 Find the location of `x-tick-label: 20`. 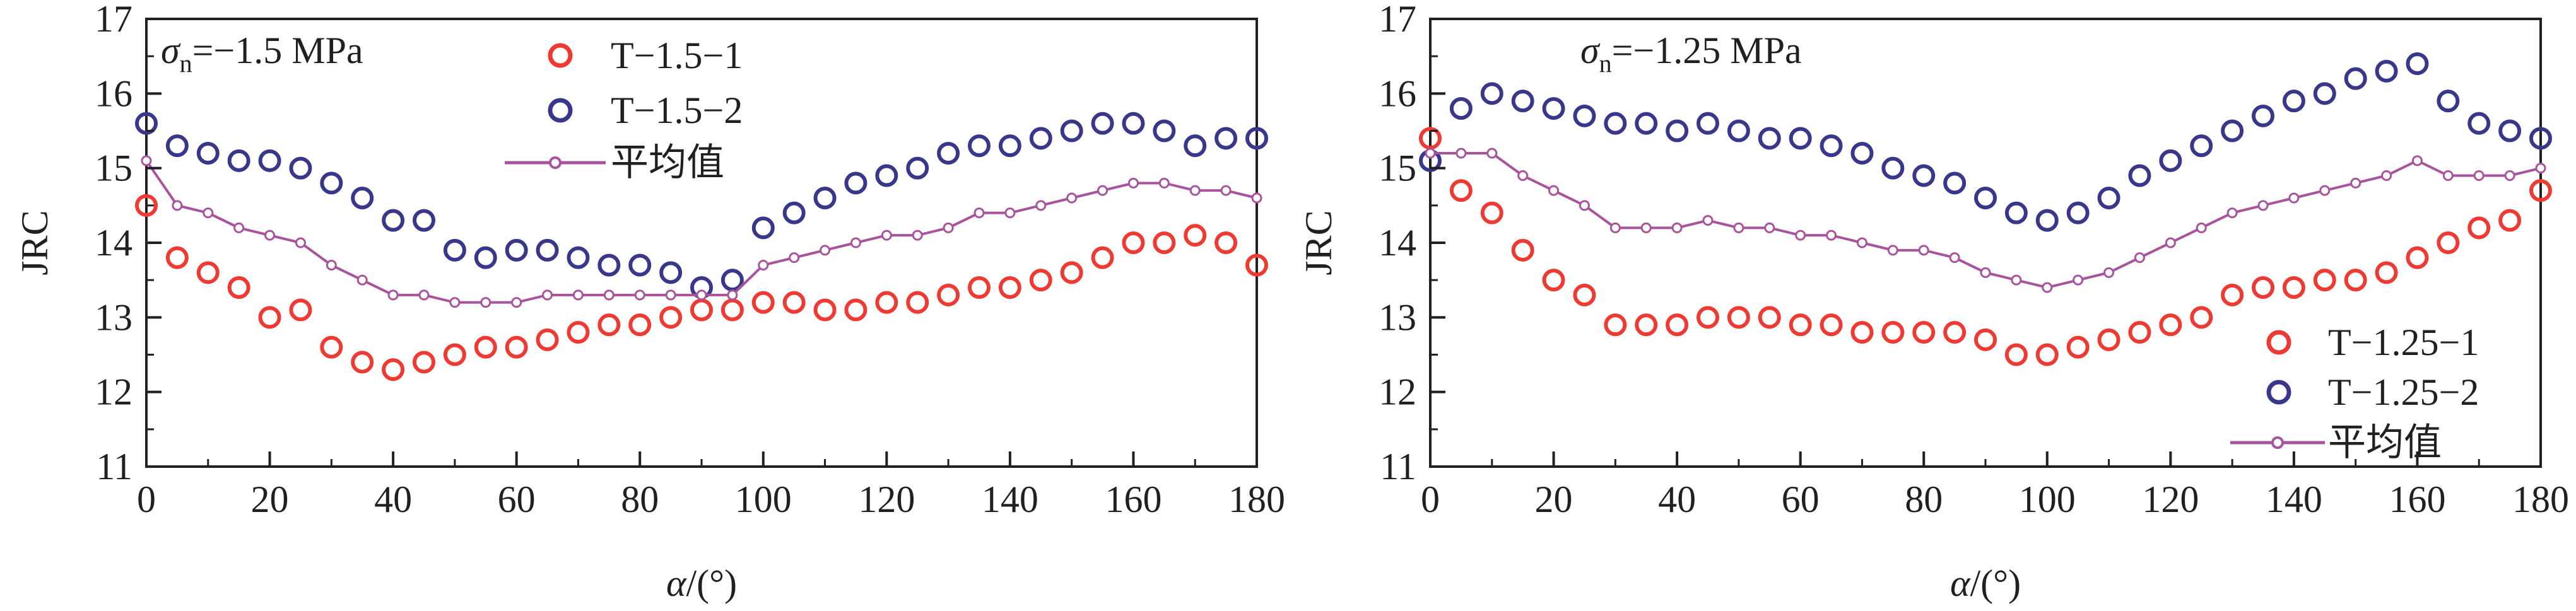

x-tick-label: 20 is located at coordinates (1554, 499).